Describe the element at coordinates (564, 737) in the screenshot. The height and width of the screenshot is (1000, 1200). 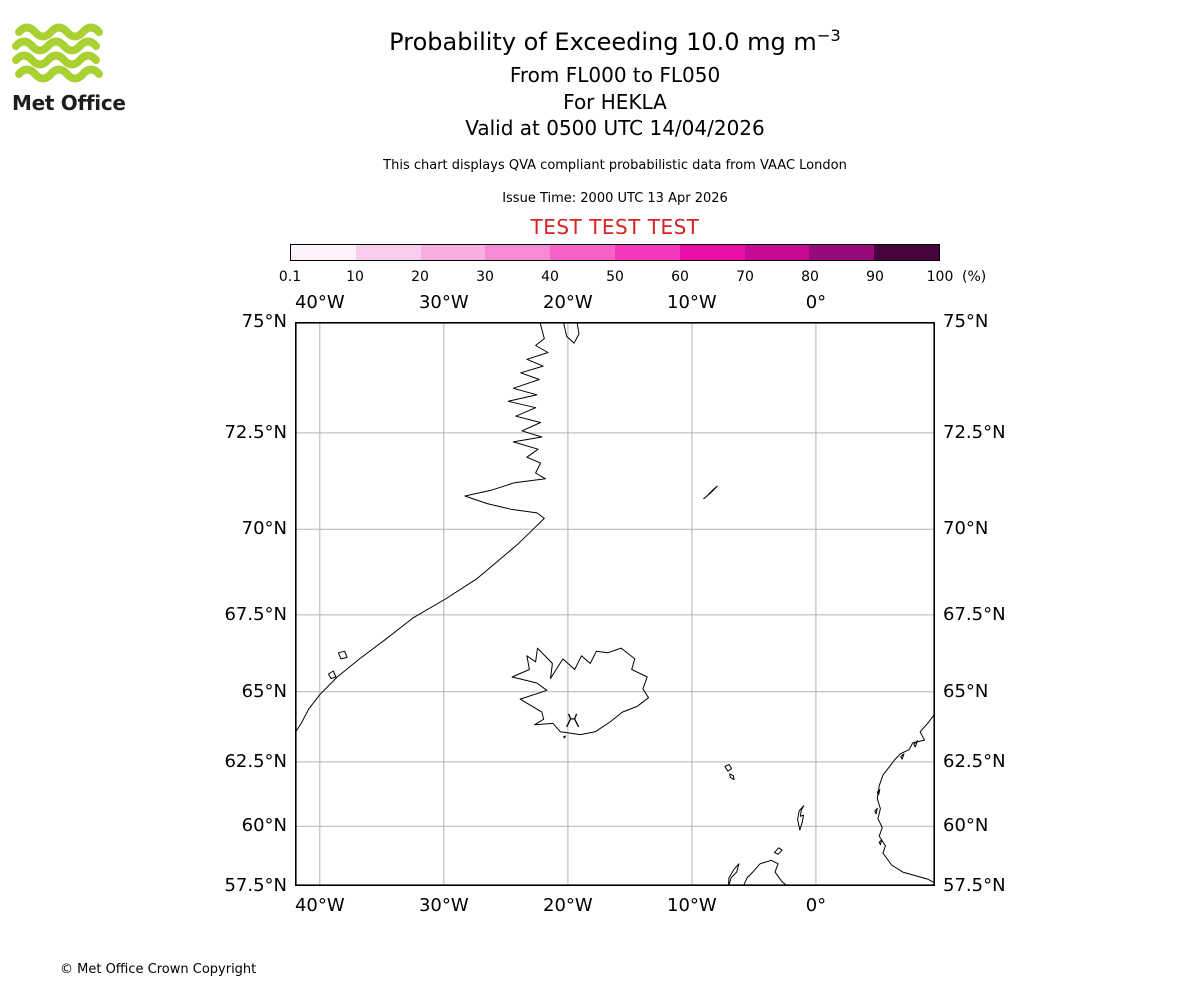
I see `vestmannaeyjar-island-coastline` at that location.